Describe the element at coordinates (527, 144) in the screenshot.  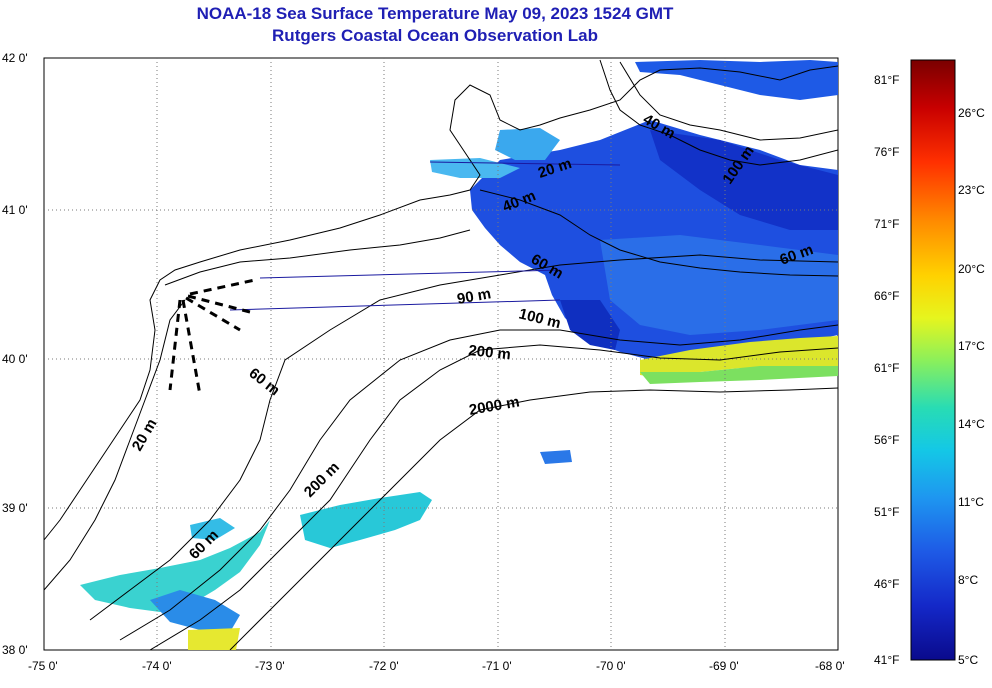
I see `sst-patch-cape-cod-bay` at that location.